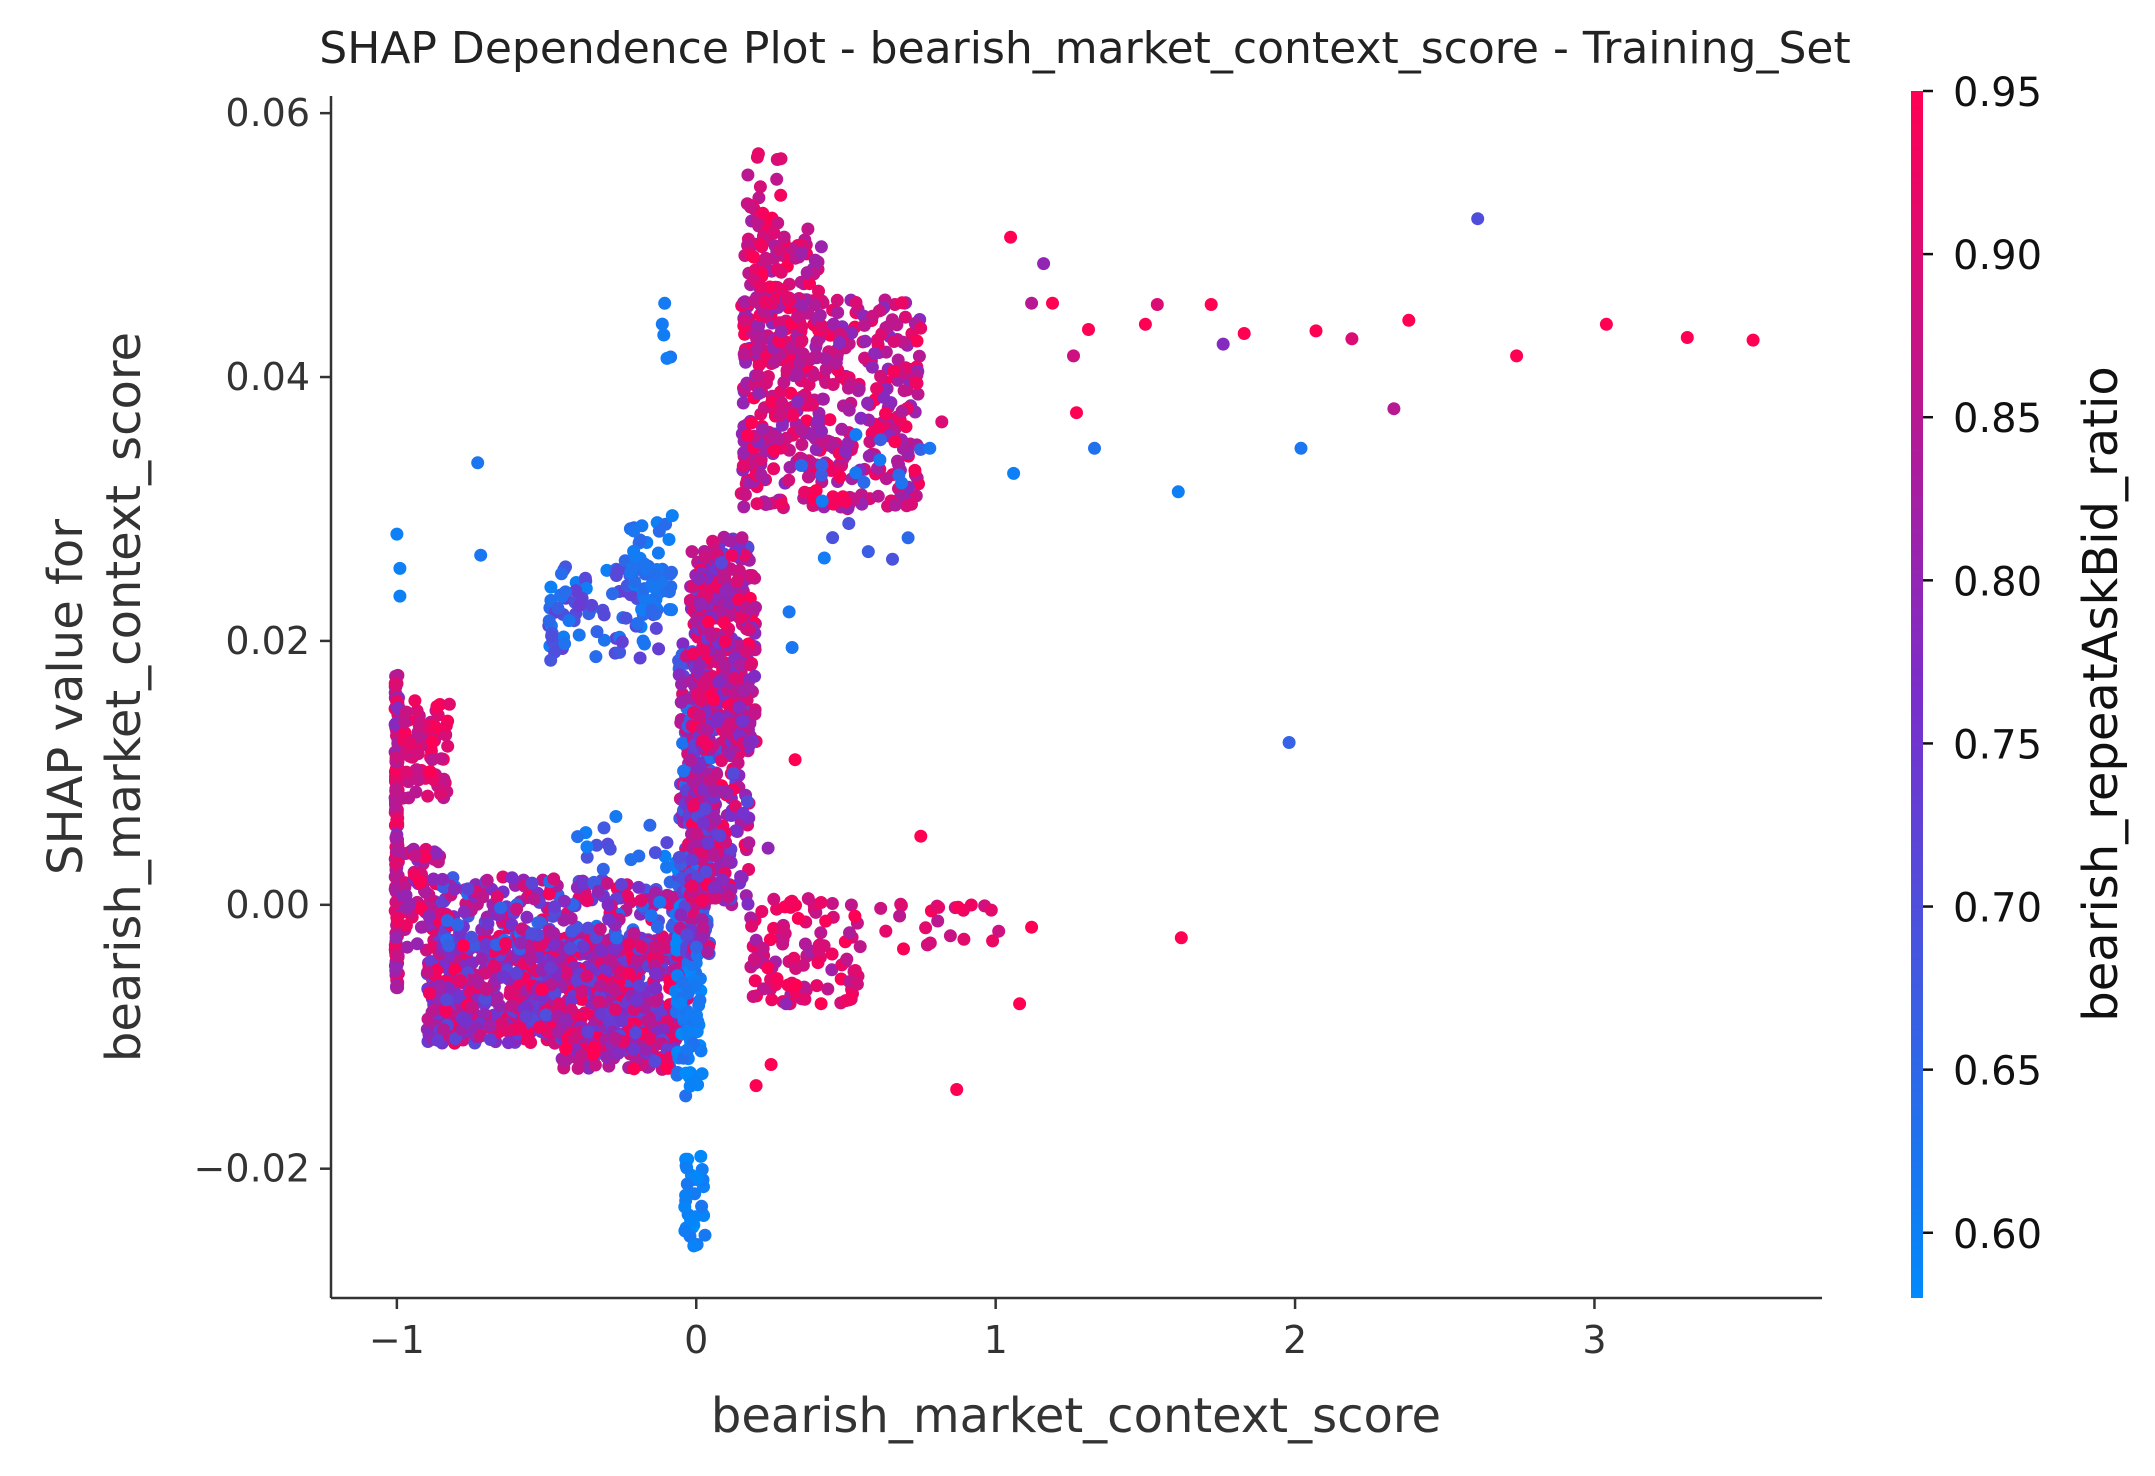  What do you see at coordinates (252, 1169) in the screenshot?
I see `y-tick-label: −0.02` at bounding box center [252, 1169].